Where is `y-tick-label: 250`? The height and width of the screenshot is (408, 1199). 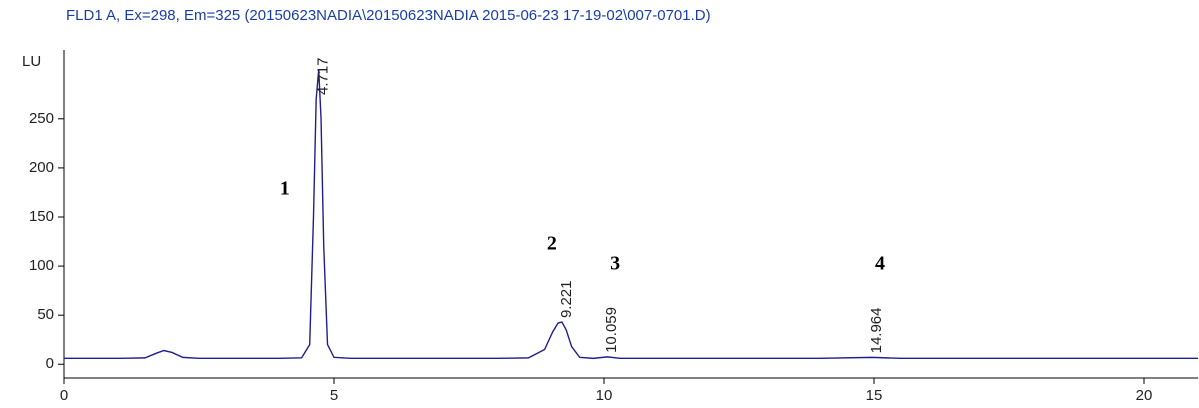 y-tick-label: 250 is located at coordinates (41, 118).